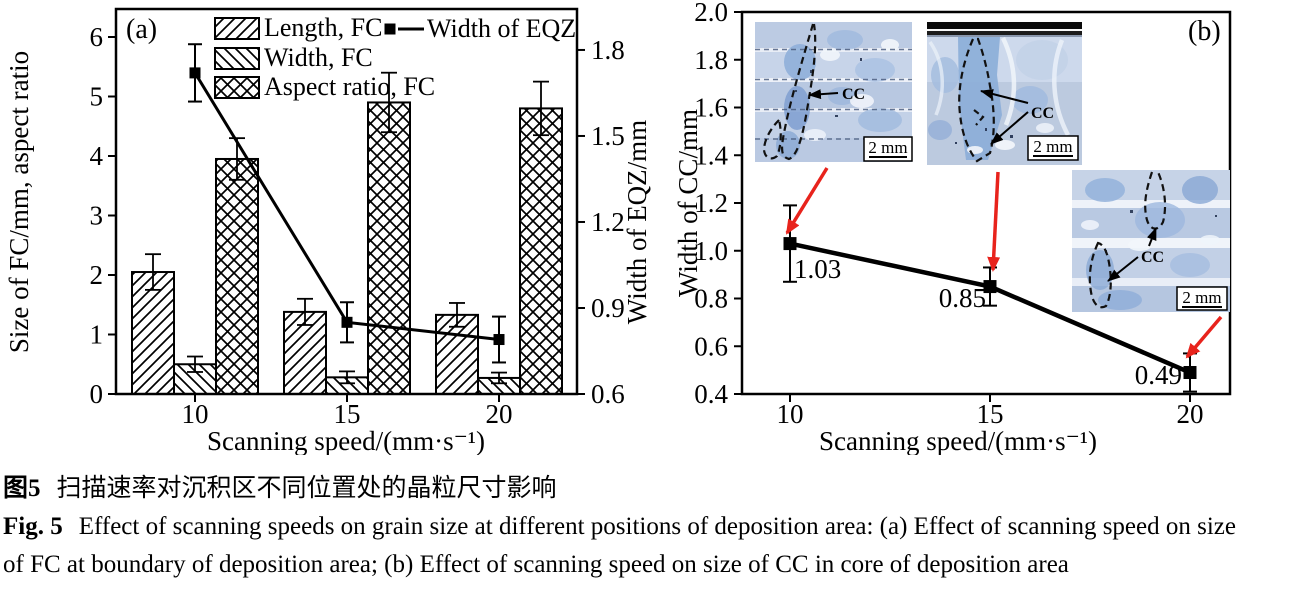 The image size is (1302, 591). Describe the element at coordinates (711, 203) in the screenshot. I see `ytick-label: 1.2` at that location.